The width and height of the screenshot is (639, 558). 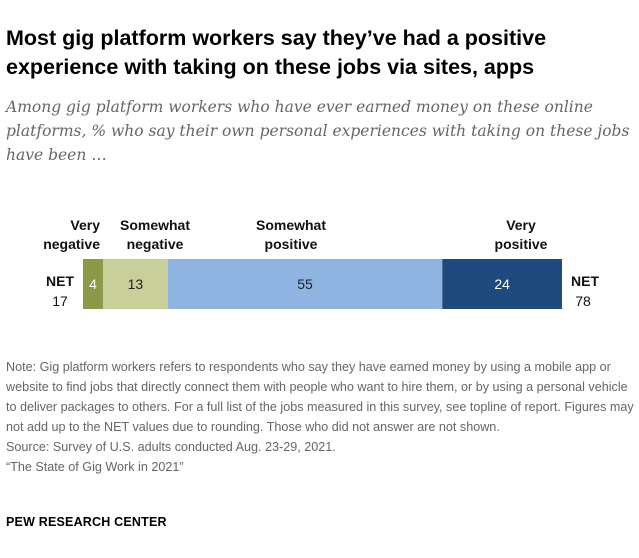 I want to click on bar-value-2: 13, so click(x=136, y=284).